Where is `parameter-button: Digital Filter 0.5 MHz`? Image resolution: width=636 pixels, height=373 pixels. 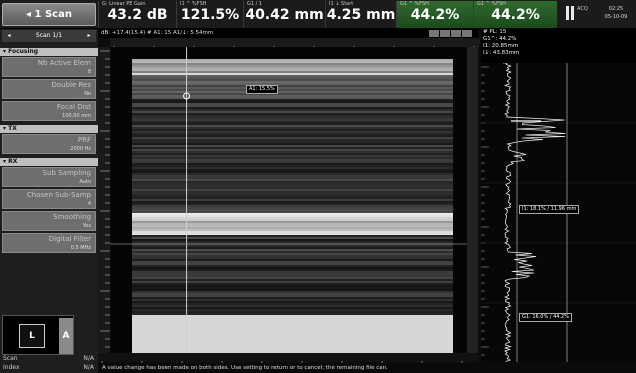
parameter-button: Digital Filter 0.5 MHz is located at coordinates (49, 243).